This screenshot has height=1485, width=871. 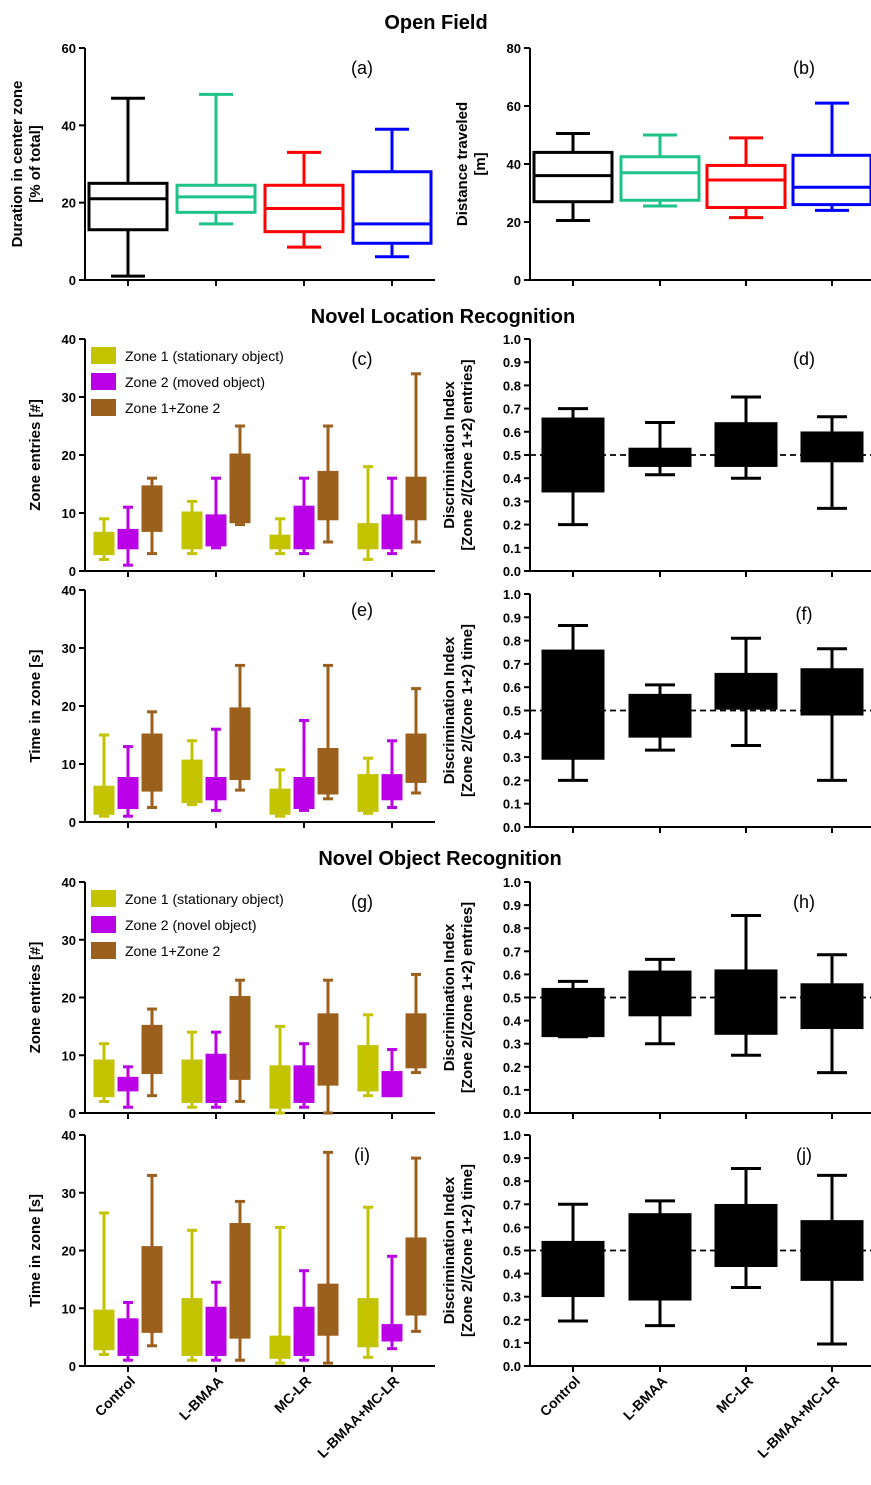 I want to click on panel-label: (j), so click(x=804, y=1155).